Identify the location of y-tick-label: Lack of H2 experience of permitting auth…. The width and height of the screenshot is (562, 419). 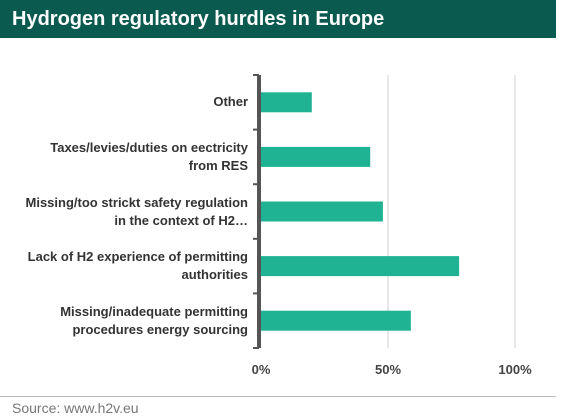
(137, 266).